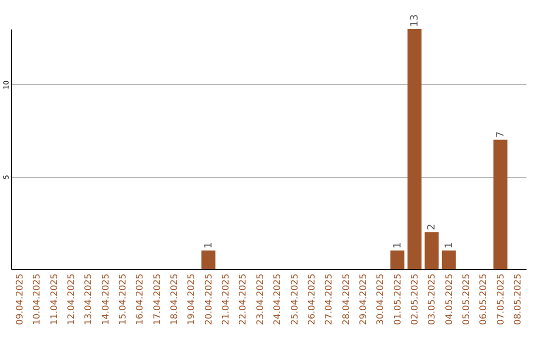  I want to click on x-tick-label: 14.04.2025, so click(106, 300).